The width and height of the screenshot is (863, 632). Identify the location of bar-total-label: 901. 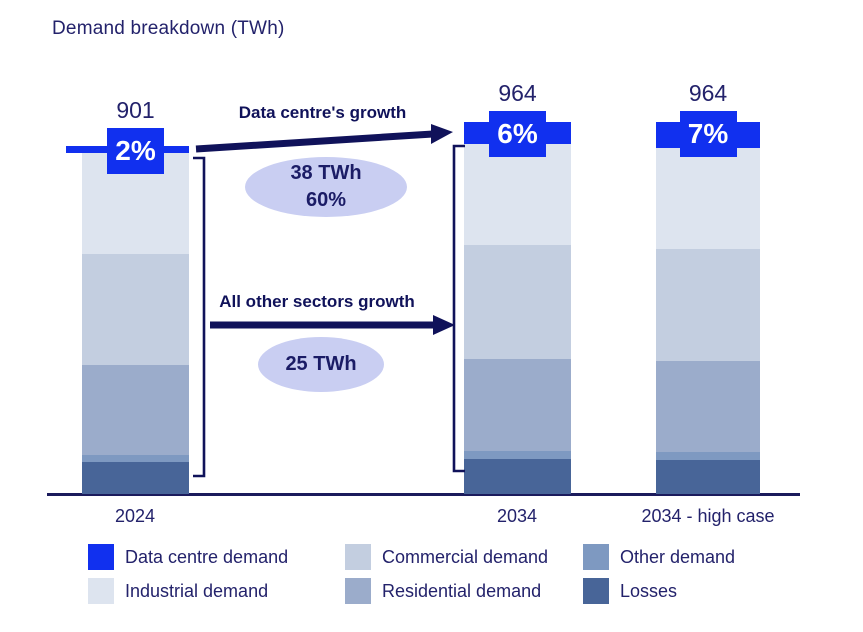
(135, 110).